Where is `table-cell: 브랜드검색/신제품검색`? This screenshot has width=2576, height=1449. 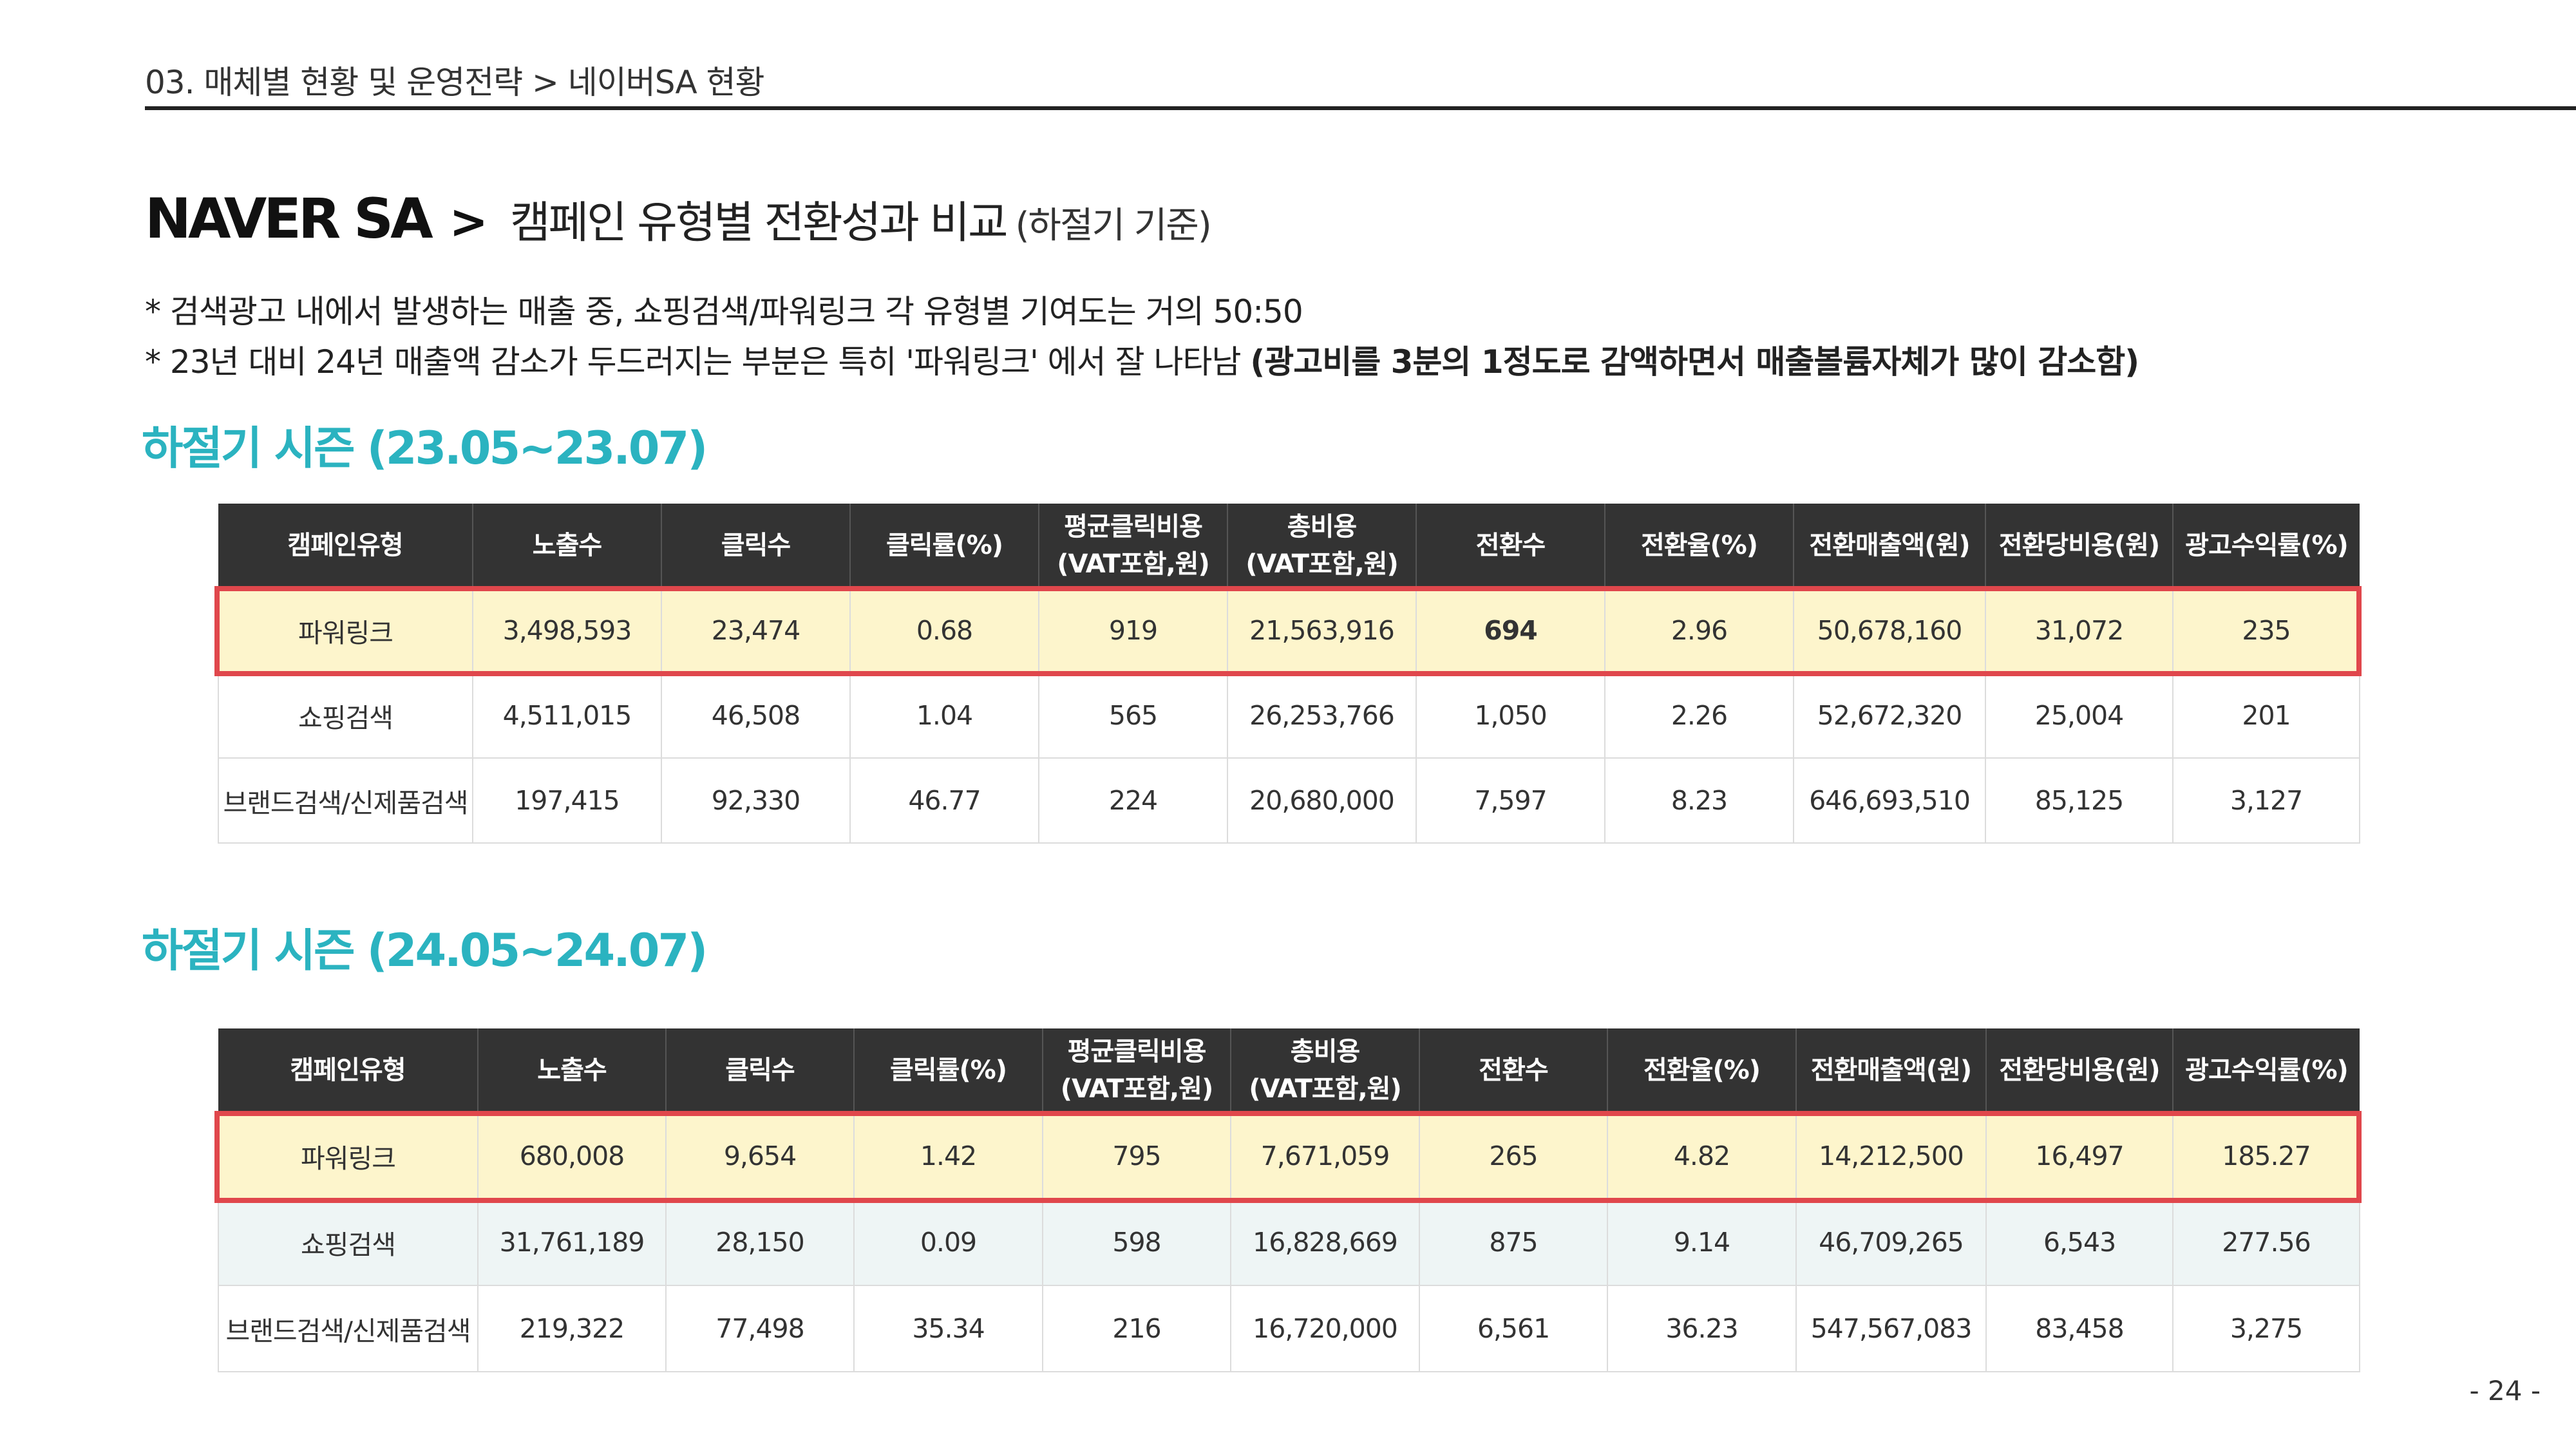 table-cell: 브랜드검색/신제품검색 is located at coordinates (348, 1329).